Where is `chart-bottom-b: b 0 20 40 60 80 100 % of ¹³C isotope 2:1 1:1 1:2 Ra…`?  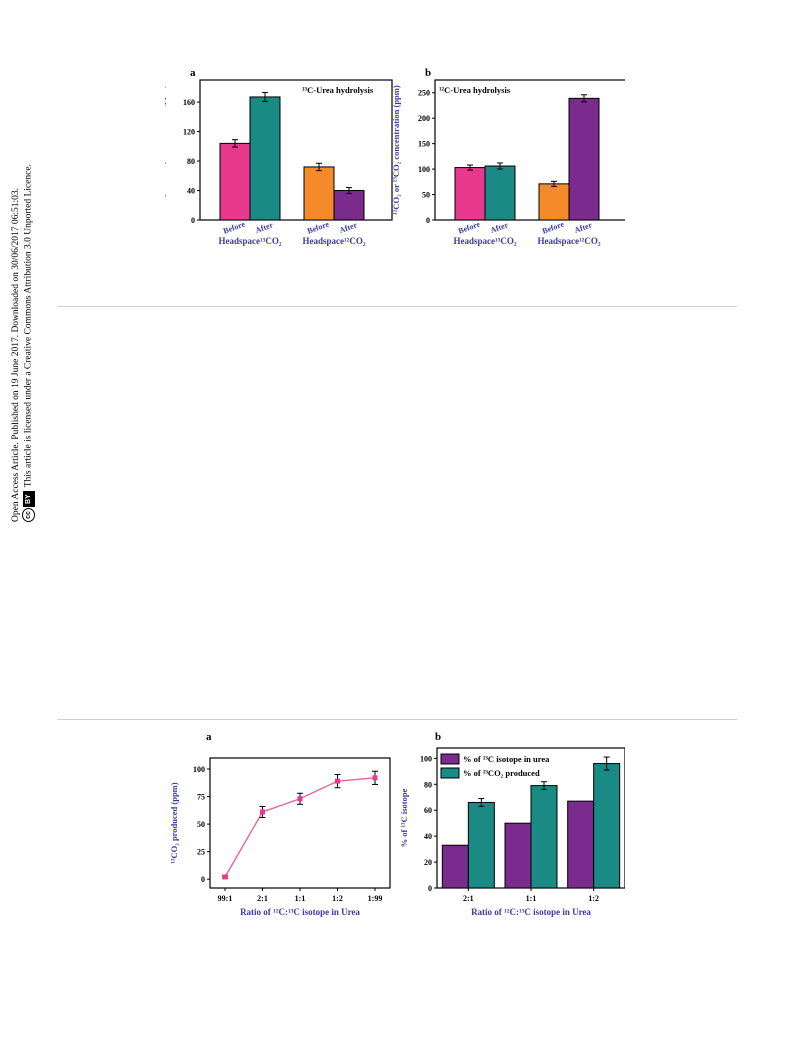
chart-bottom-b: b 0 20 40 60 80 100 % of ¹³C isotope 2:1 1:1 1:2 Ra… is located at coordinates (512, 824).